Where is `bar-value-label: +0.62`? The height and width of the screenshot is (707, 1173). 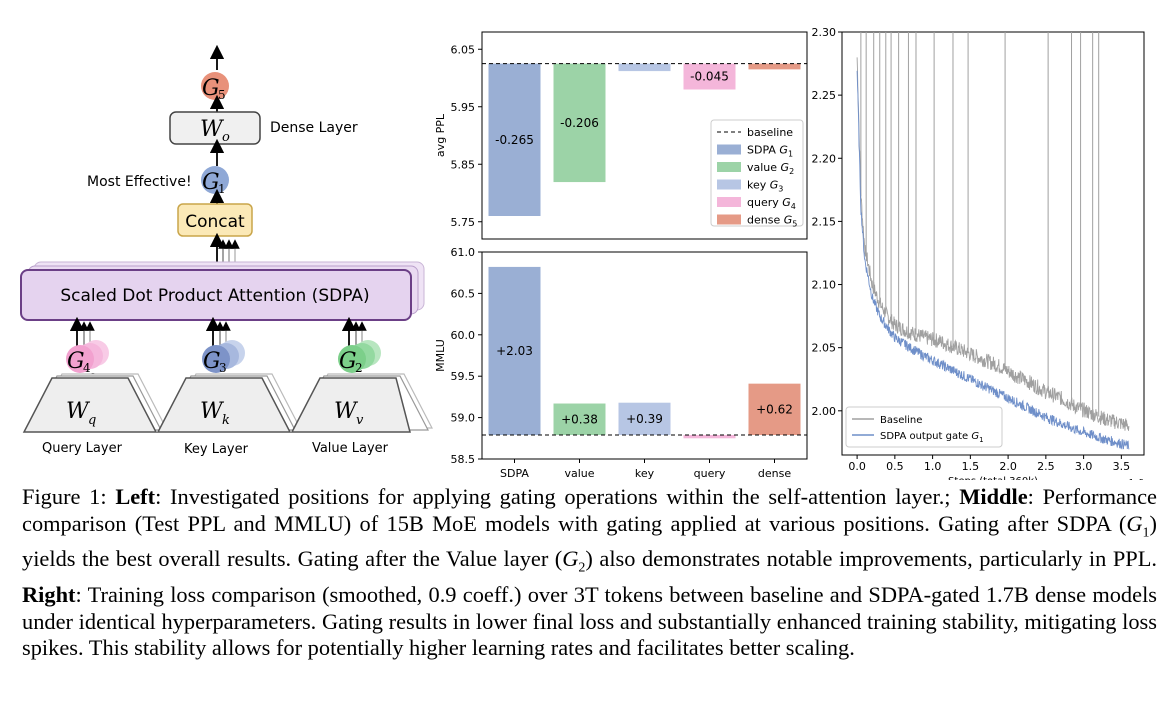
bar-value-label: +0.62 is located at coordinates (774, 409).